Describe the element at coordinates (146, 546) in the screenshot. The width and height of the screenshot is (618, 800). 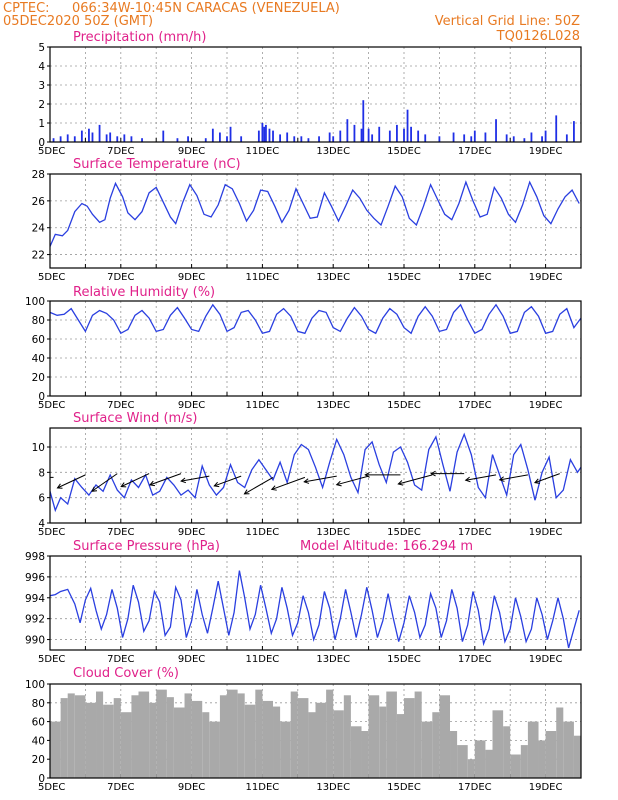
I see `pressure-title: Surface Pressure (hPa)` at that location.